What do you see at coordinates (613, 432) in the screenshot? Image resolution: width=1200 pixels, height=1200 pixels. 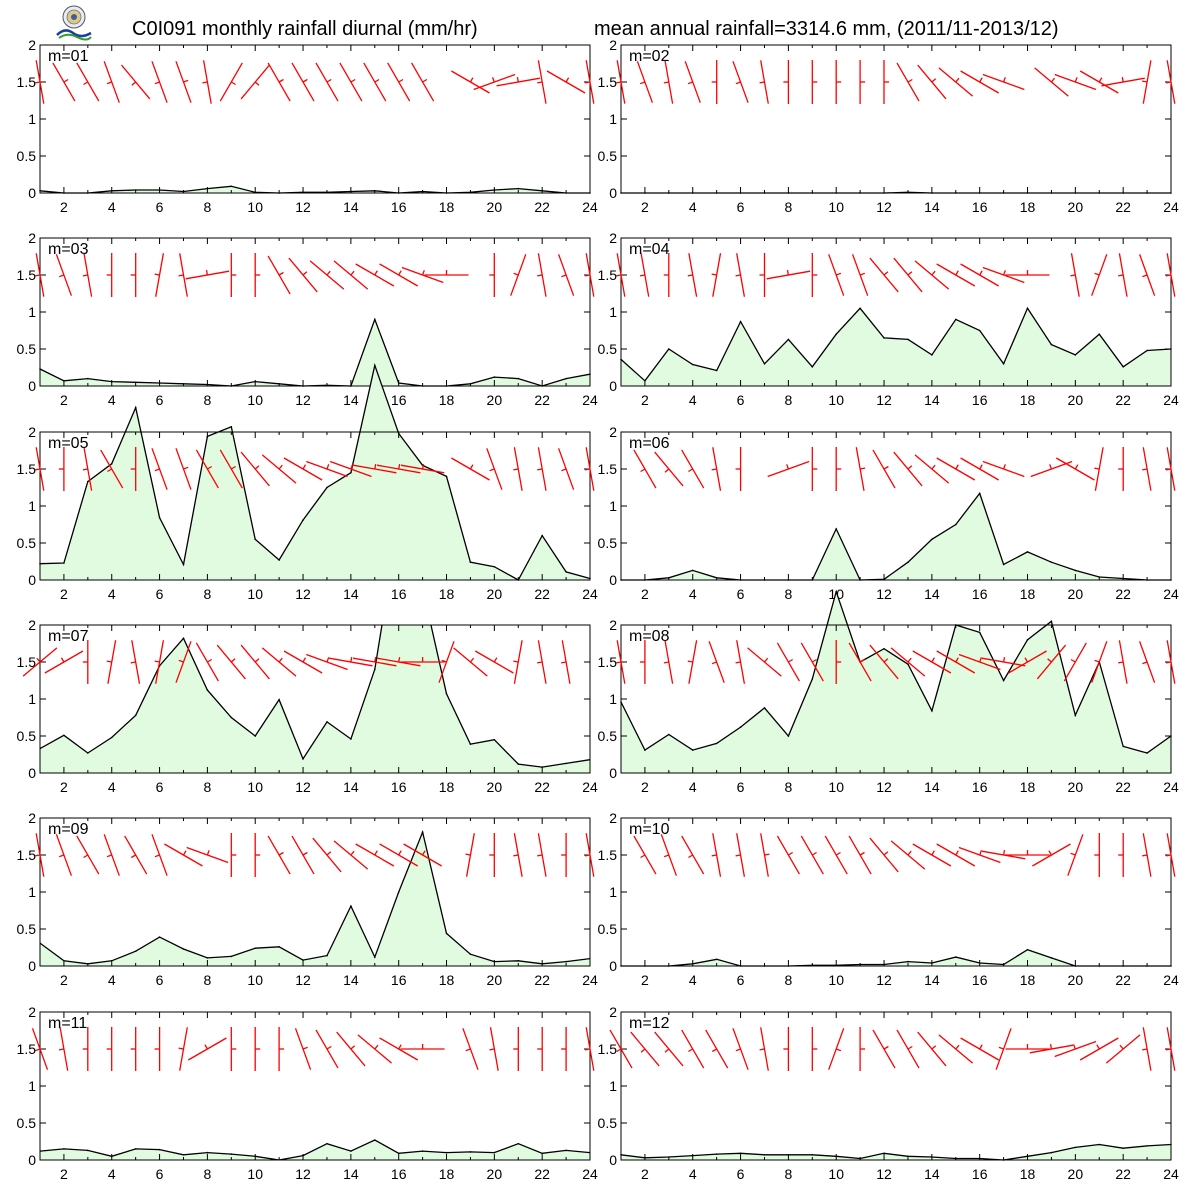 I see `y-tick-label: 2` at bounding box center [613, 432].